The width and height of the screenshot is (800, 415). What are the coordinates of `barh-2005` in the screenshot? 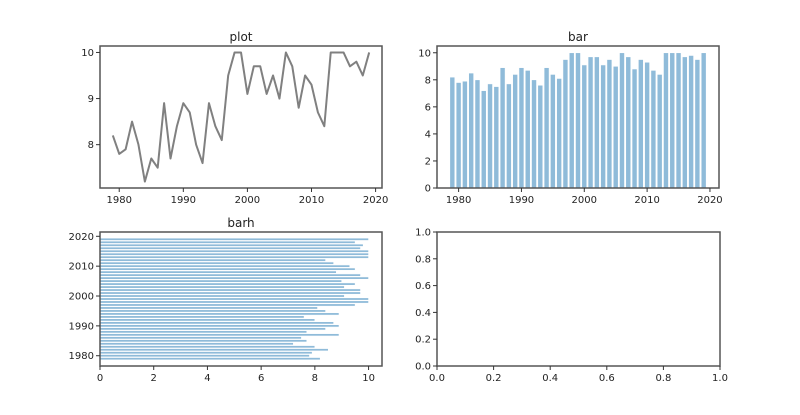 It's located at (221, 281).